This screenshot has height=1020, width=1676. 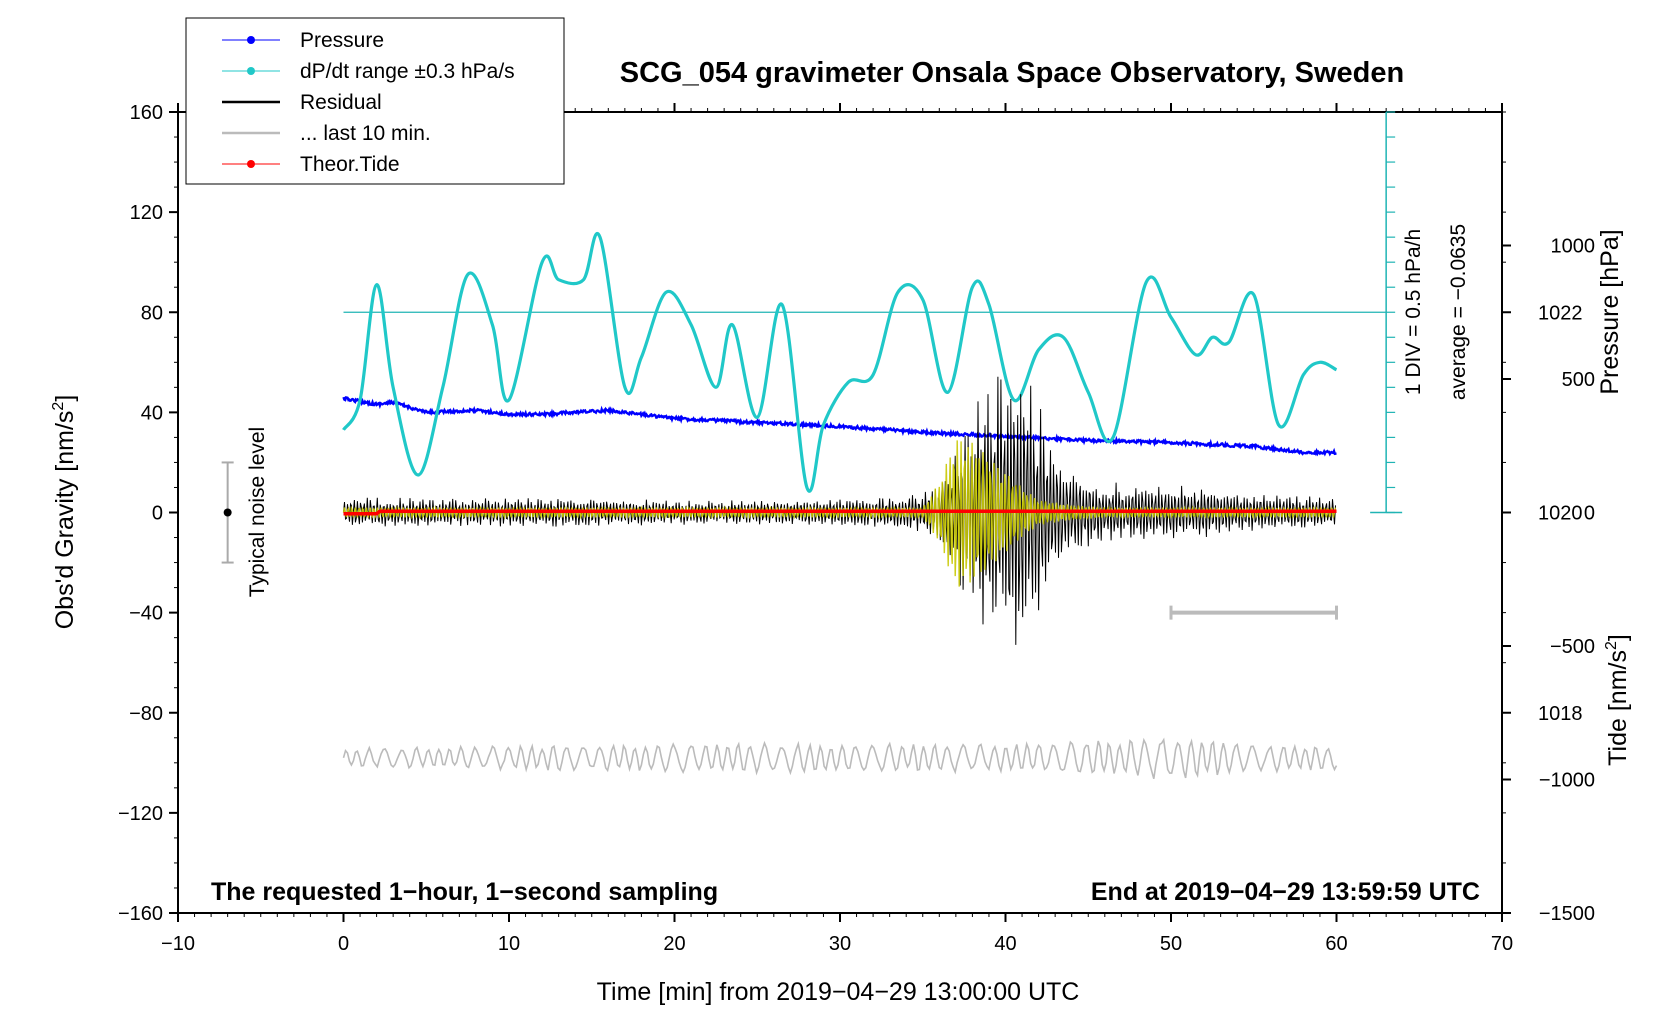 I want to click on legend-label: ... last 10 min., so click(x=365, y=133).